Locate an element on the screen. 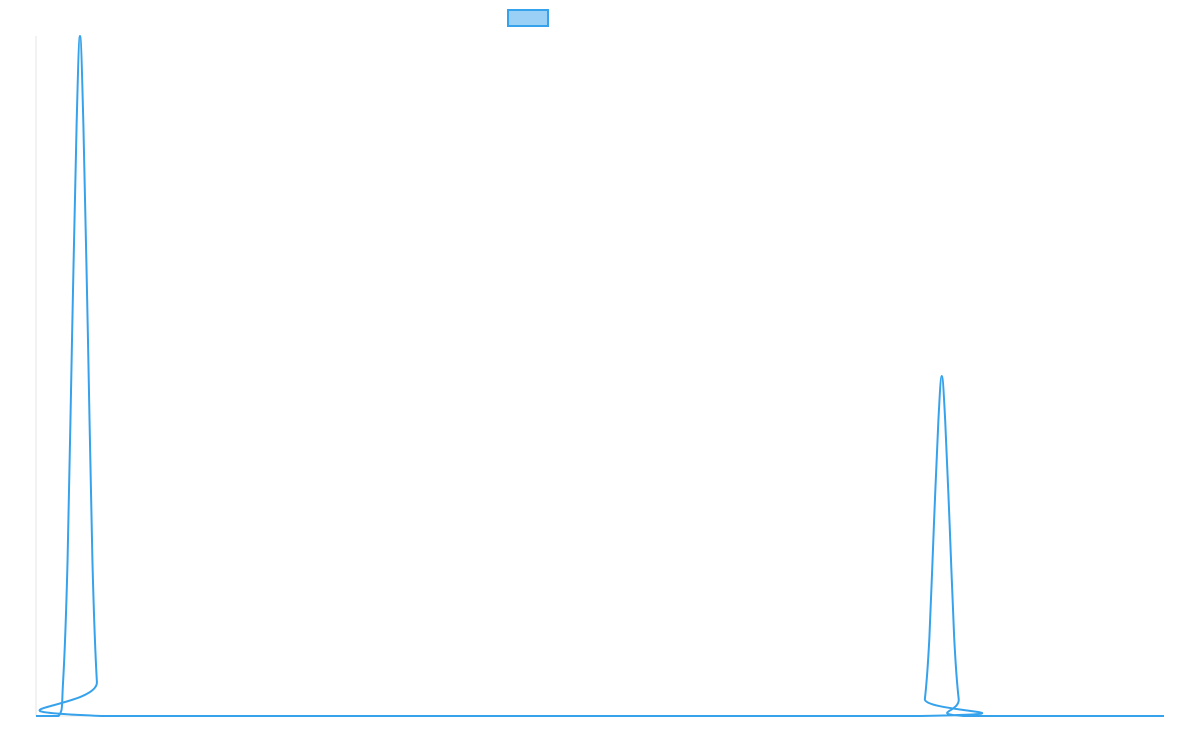  legend-swatch is located at coordinates (528, 18).